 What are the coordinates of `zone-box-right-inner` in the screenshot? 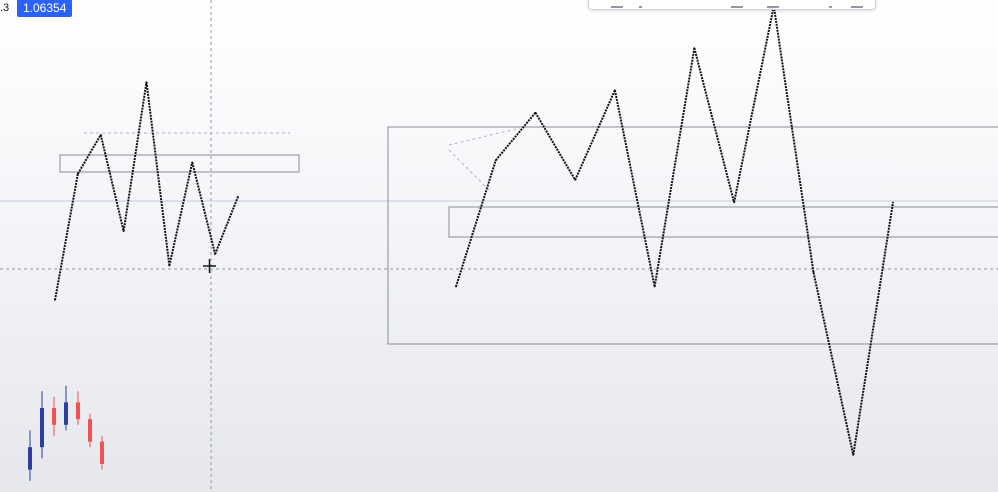 It's located at (723, 222).